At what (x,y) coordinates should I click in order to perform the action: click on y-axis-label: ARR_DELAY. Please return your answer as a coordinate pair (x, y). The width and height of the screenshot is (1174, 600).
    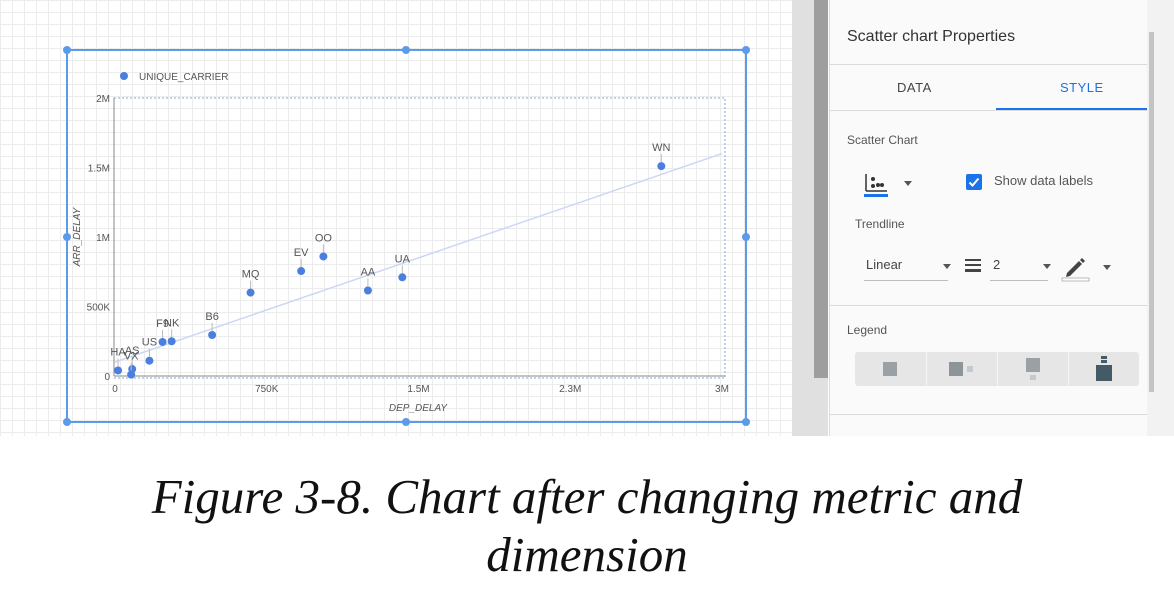
    Looking at the image, I should click on (77, 236).